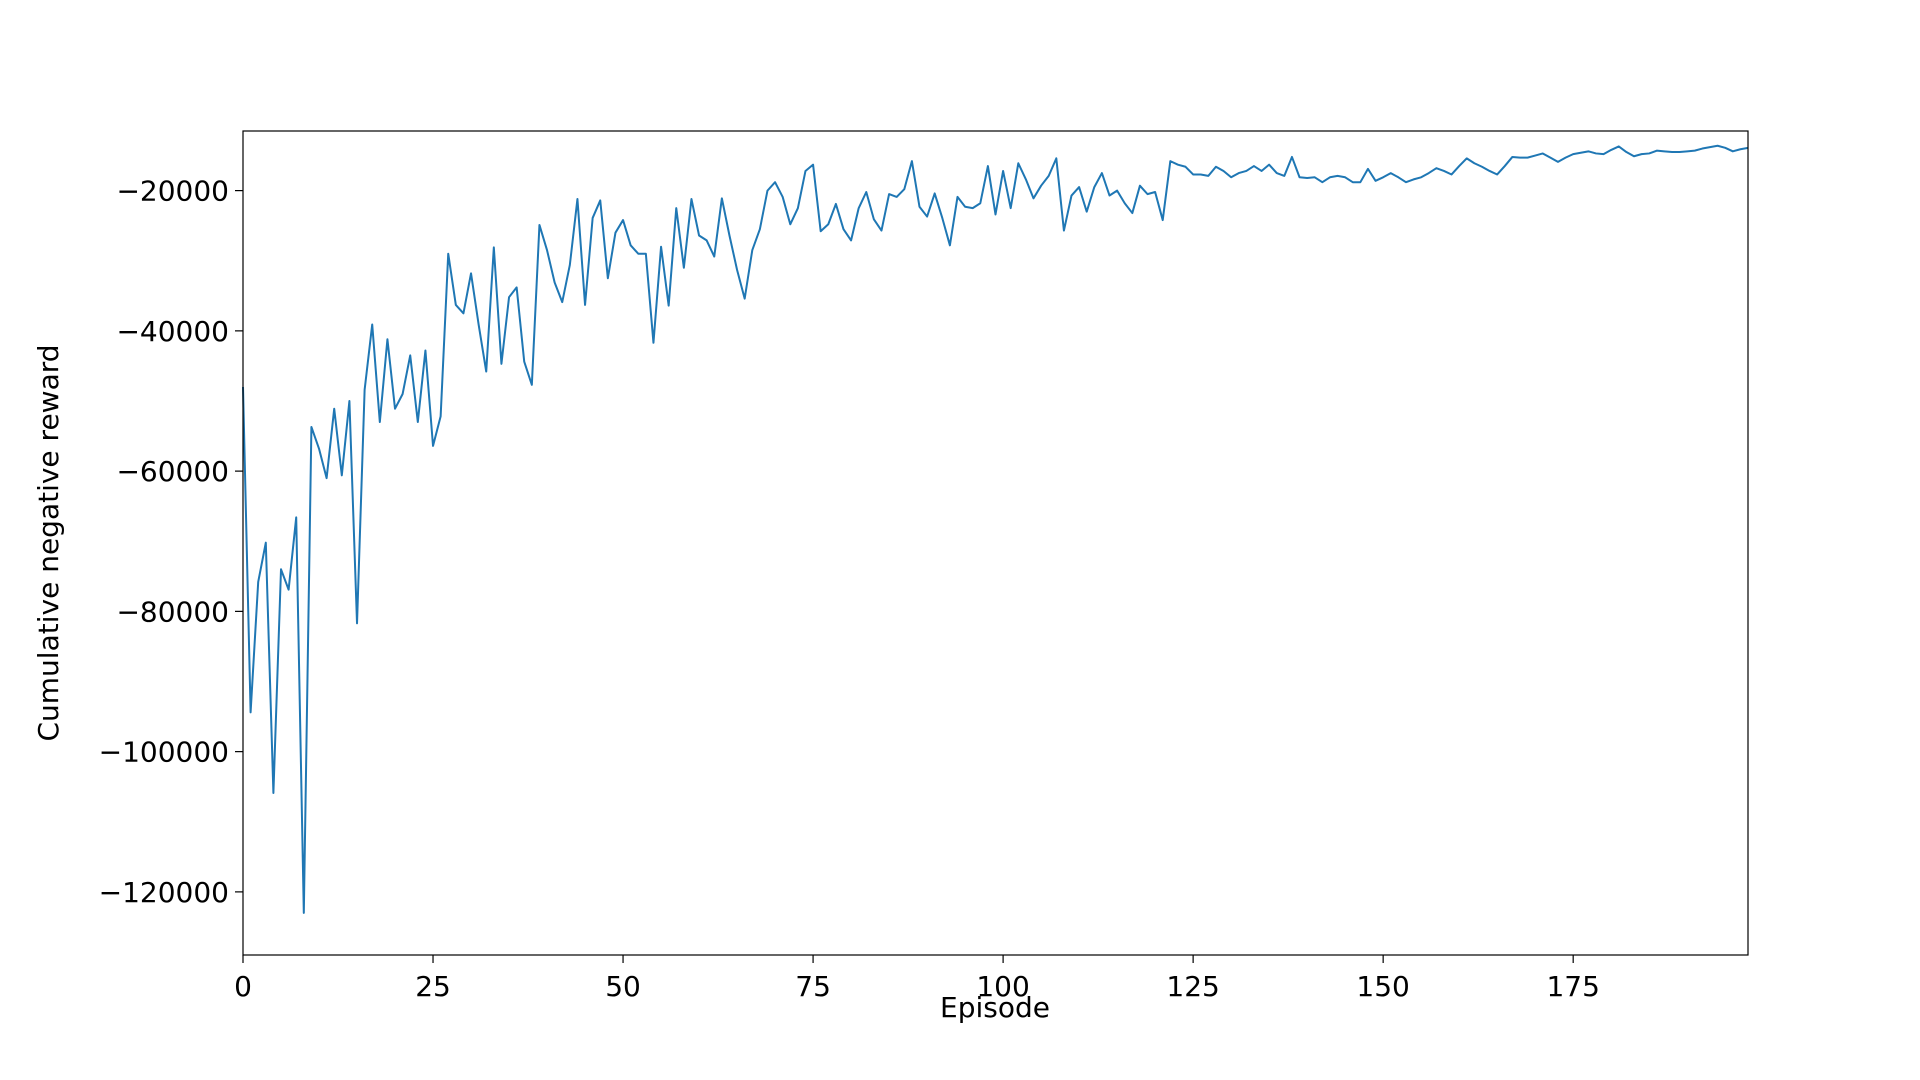 The height and width of the screenshot is (1080, 1920). Describe the element at coordinates (433, 986) in the screenshot. I see `x-tick-label: 25` at that location.